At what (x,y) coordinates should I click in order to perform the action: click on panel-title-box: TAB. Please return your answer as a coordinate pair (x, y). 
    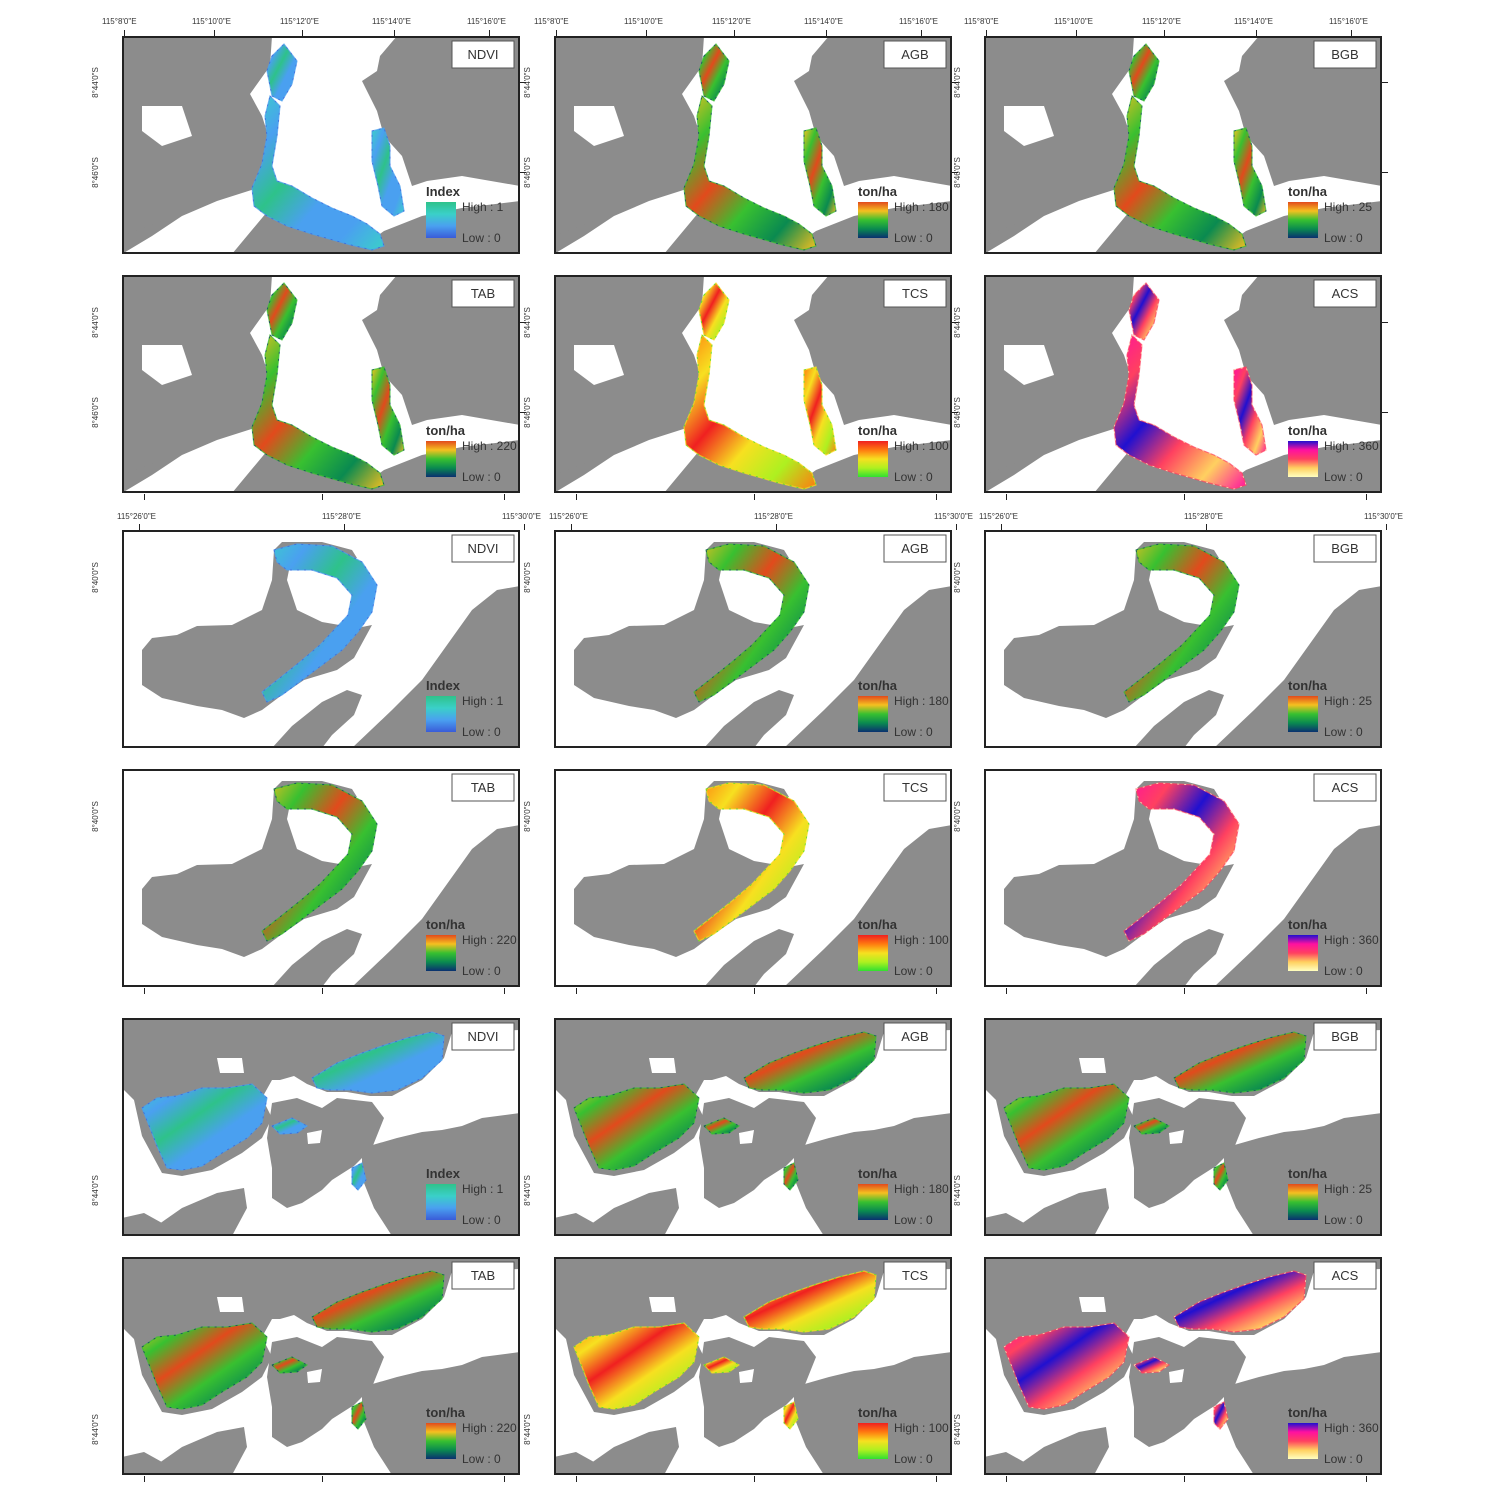
    Looking at the image, I should click on (483, 787).